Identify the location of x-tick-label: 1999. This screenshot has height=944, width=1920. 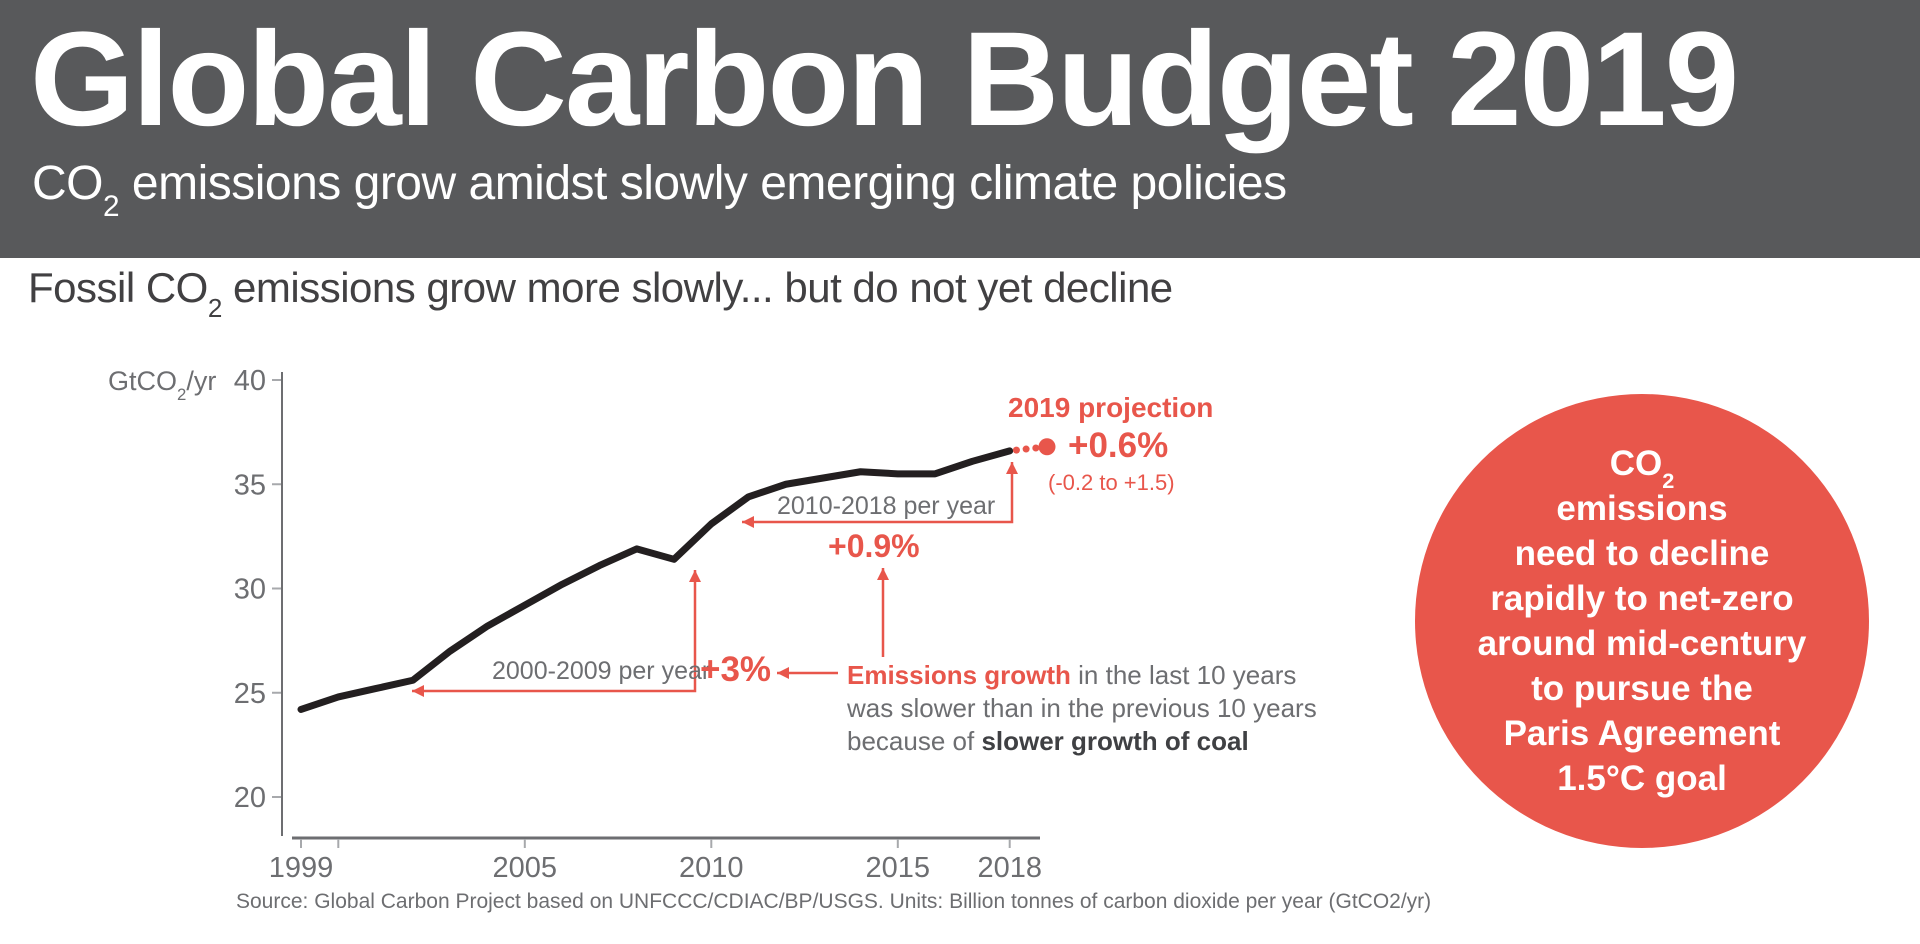
(301, 868).